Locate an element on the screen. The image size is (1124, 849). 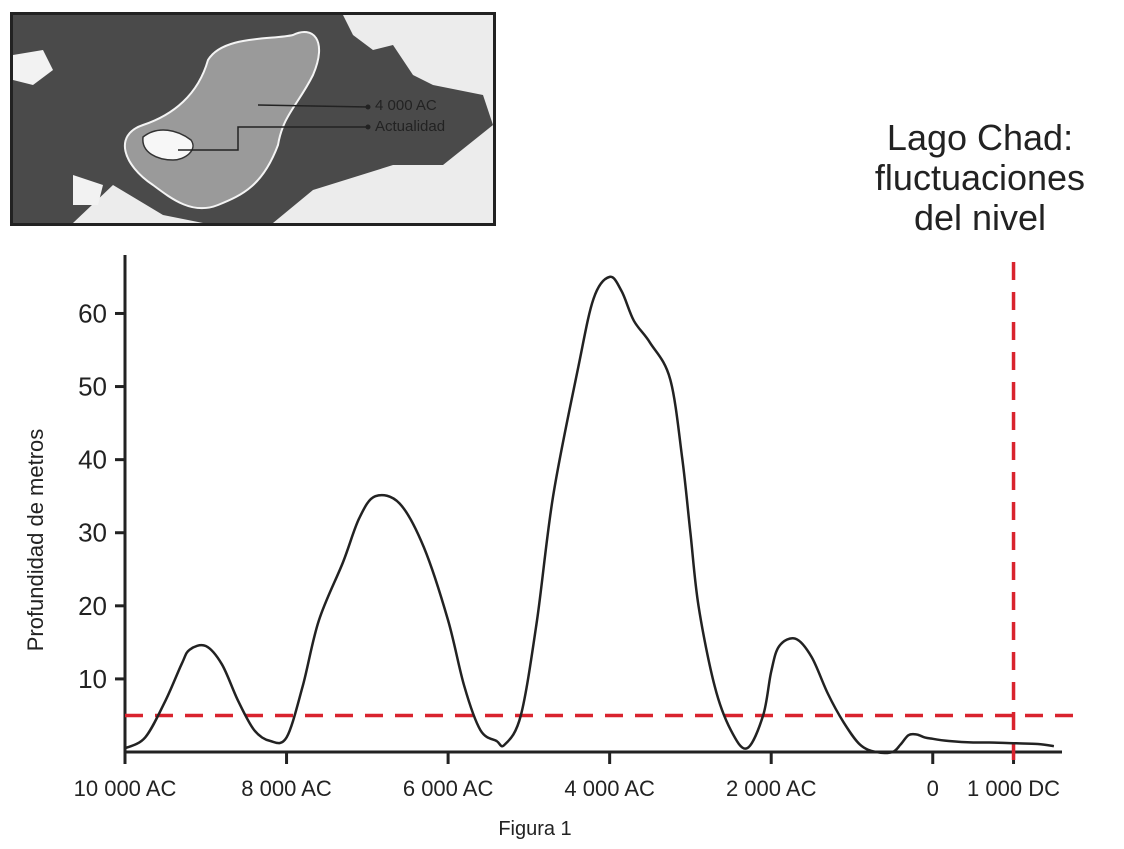
y-tick-label-20: 20 is located at coordinates (92, 606).